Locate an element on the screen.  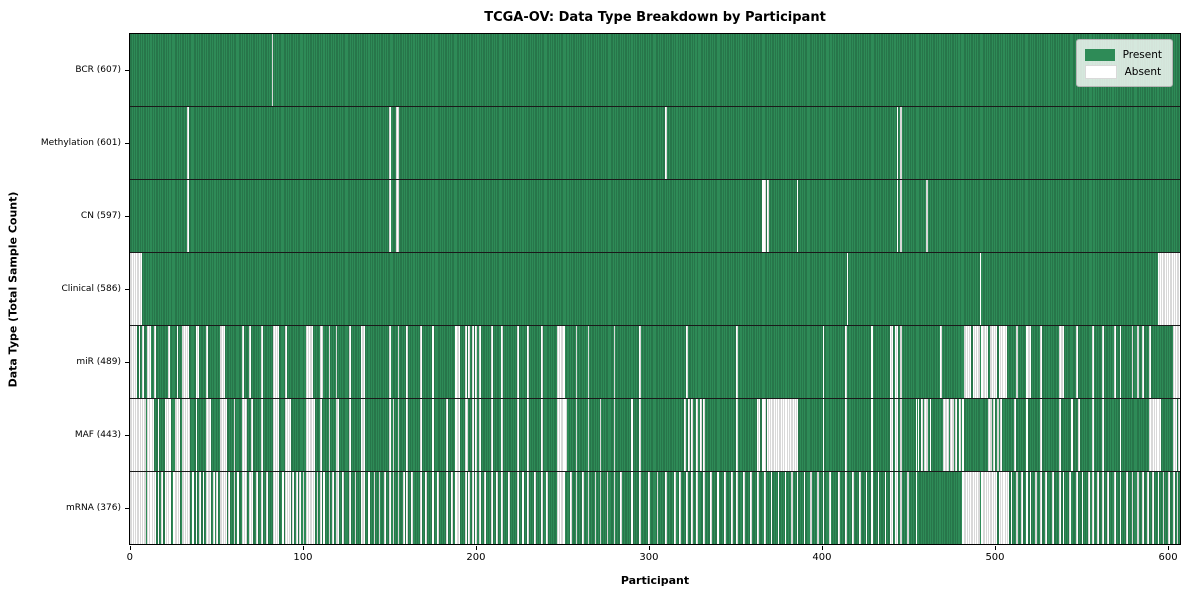
x-tick-label: 500 is located at coordinates (995, 557).